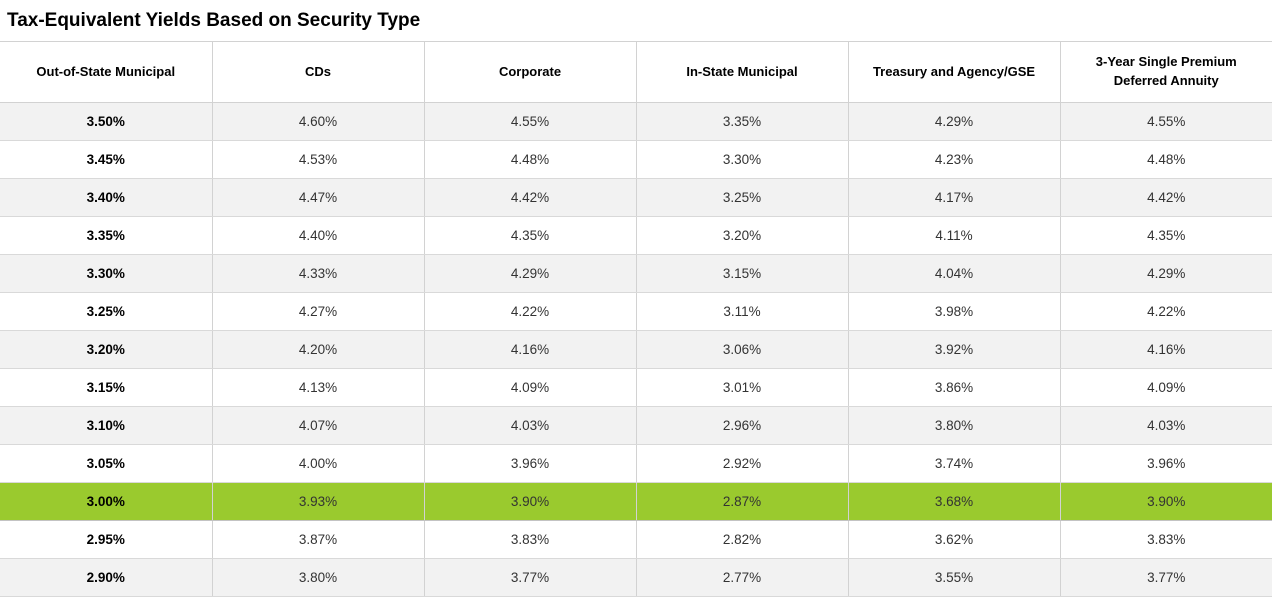 This screenshot has width=1272, height=601. What do you see at coordinates (953, 159) in the screenshot?
I see `table-cell: 4.23%` at bounding box center [953, 159].